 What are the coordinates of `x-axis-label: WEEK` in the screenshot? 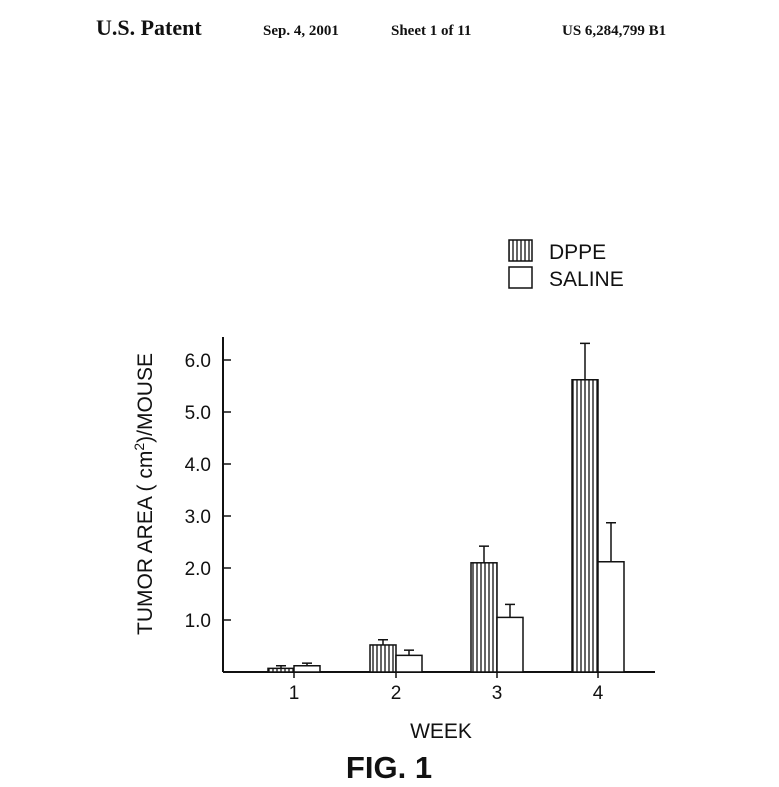 It's located at (441, 731).